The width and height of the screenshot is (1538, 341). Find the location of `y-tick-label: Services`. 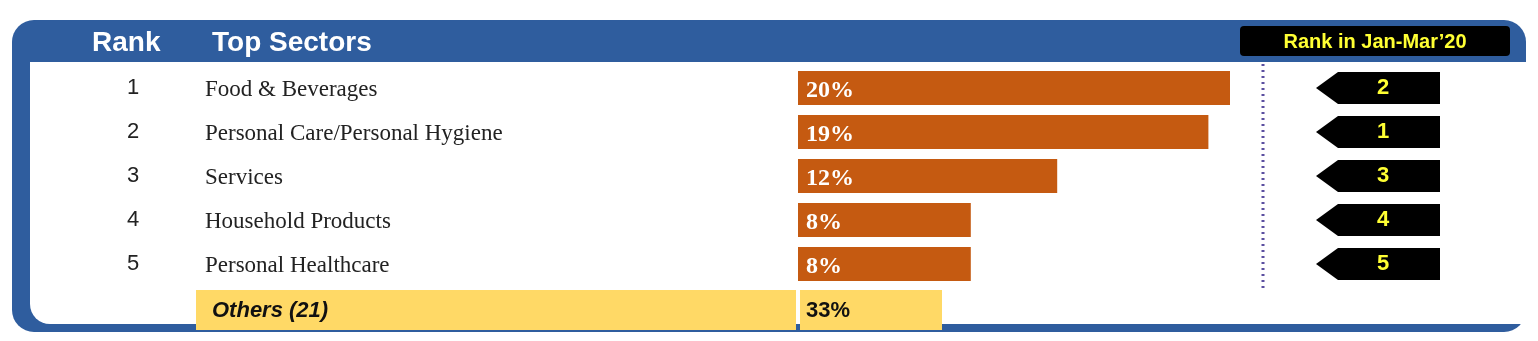

y-tick-label: Services is located at coordinates (244, 176).